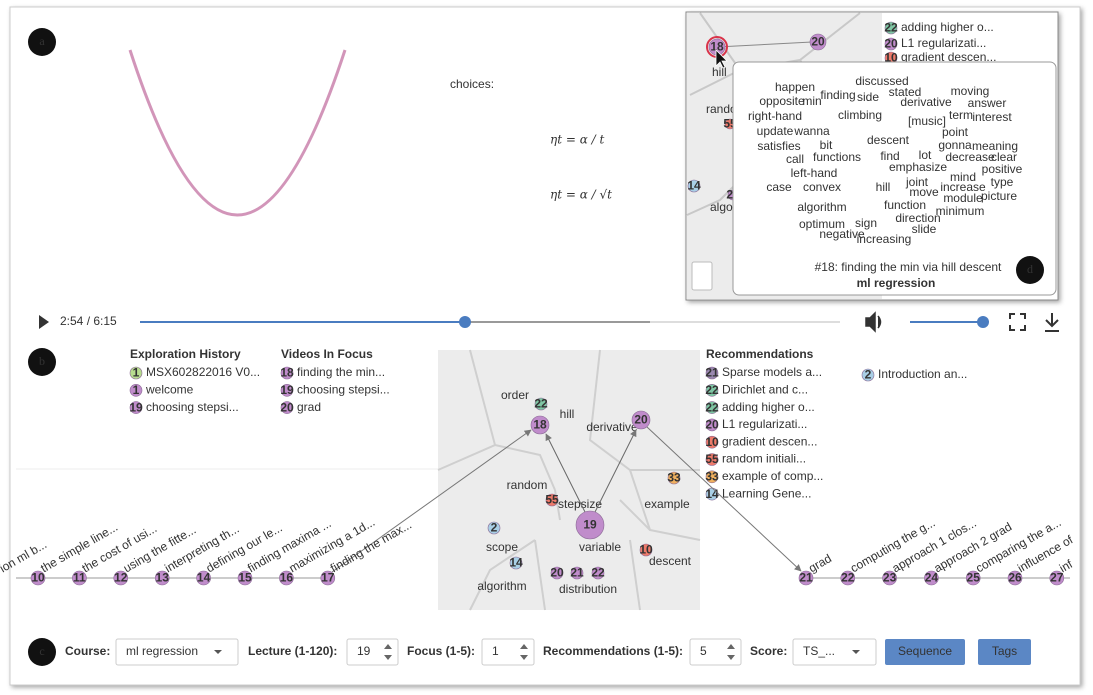  Describe the element at coordinates (775, 131) in the screenshot. I see `cloud-word: update` at that location.